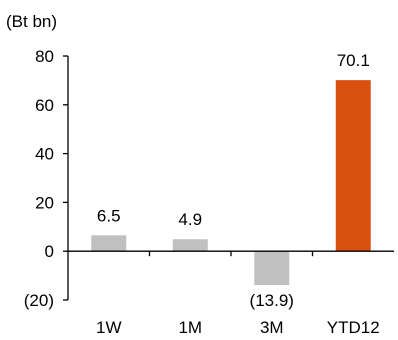 This screenshot has width=398, height=340. I want to click on unit-label: (Bt bn), so click(31, 21).